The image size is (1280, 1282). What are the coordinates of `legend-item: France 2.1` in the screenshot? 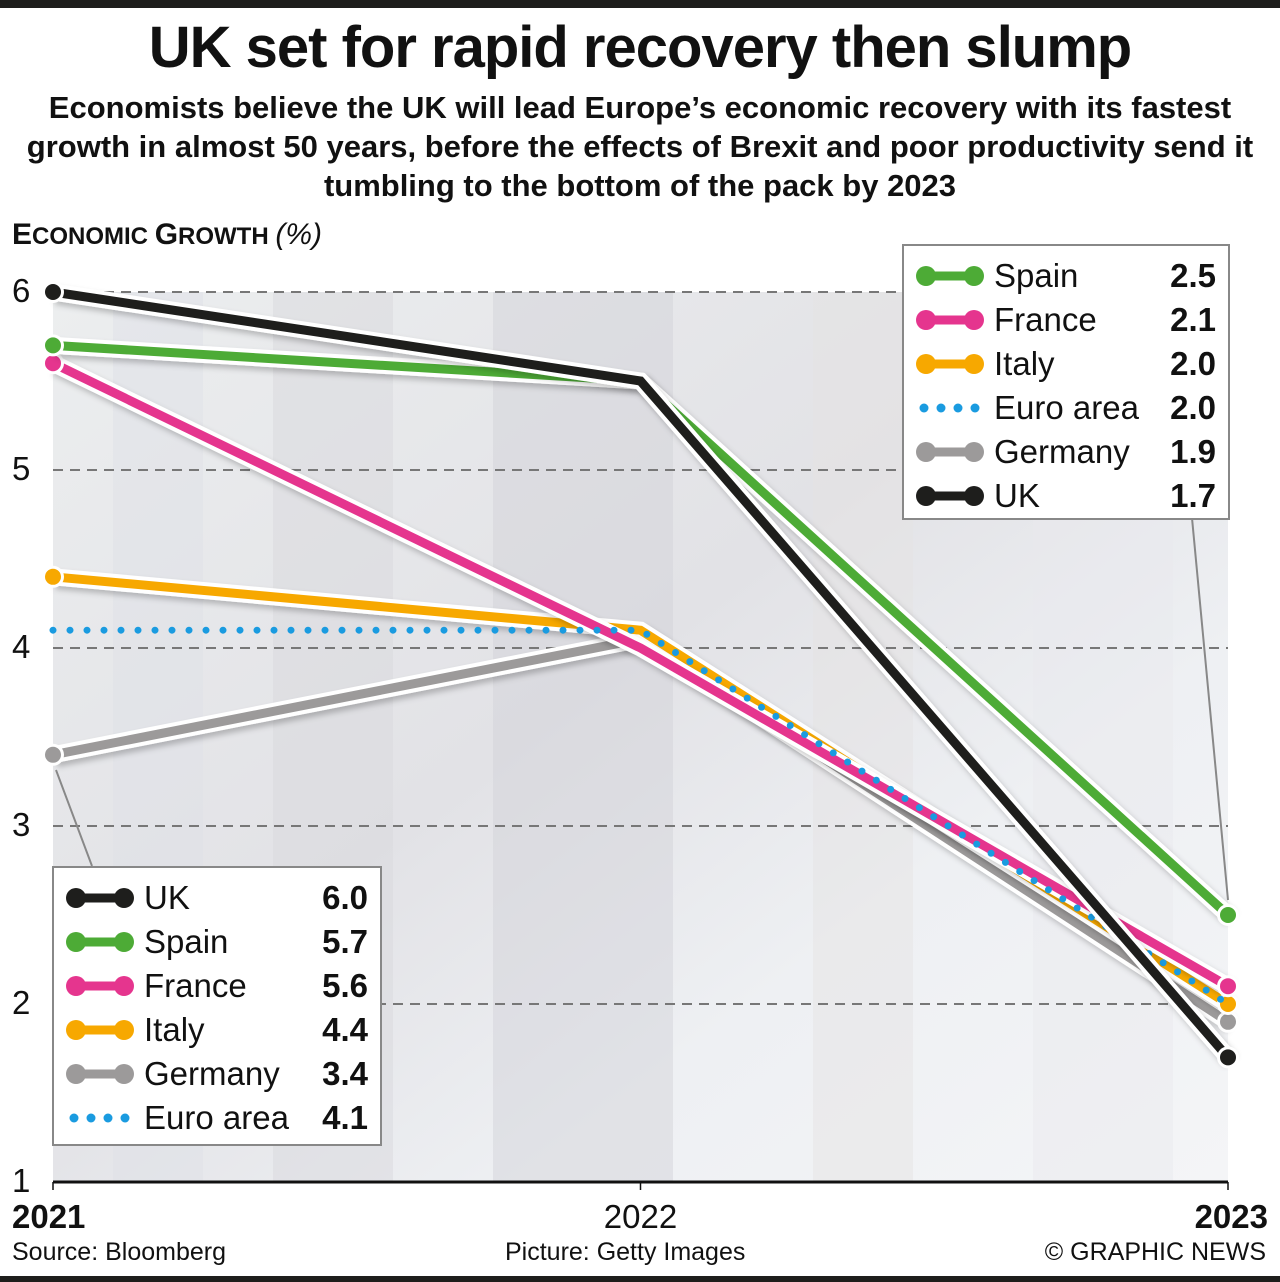 It's located at (1066, 320).